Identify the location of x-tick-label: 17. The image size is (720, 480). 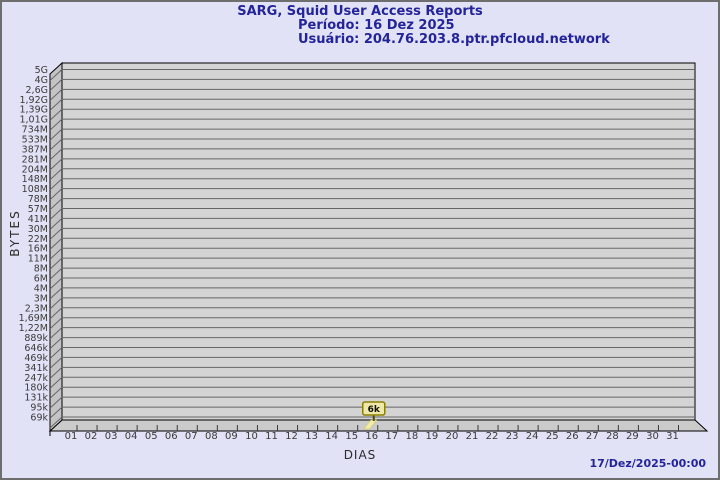
(391, 436).